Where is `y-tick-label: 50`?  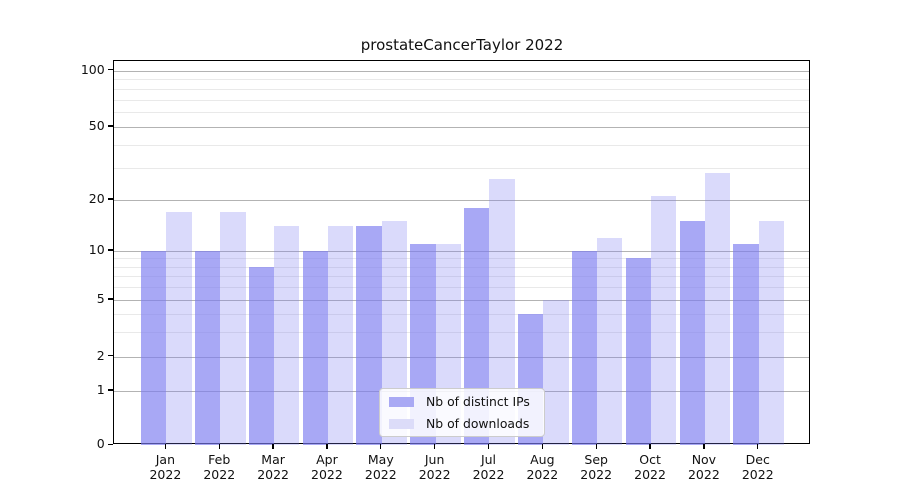 y-tick-label: 50 is located at coordinates (96, 125).